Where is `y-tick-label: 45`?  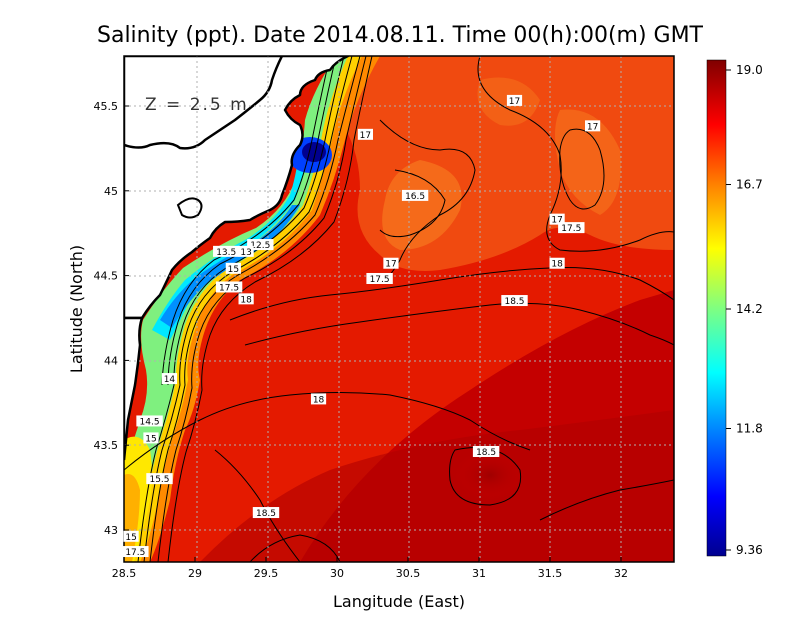 y-tick-label: 45 is located at coordinates (111, 191).